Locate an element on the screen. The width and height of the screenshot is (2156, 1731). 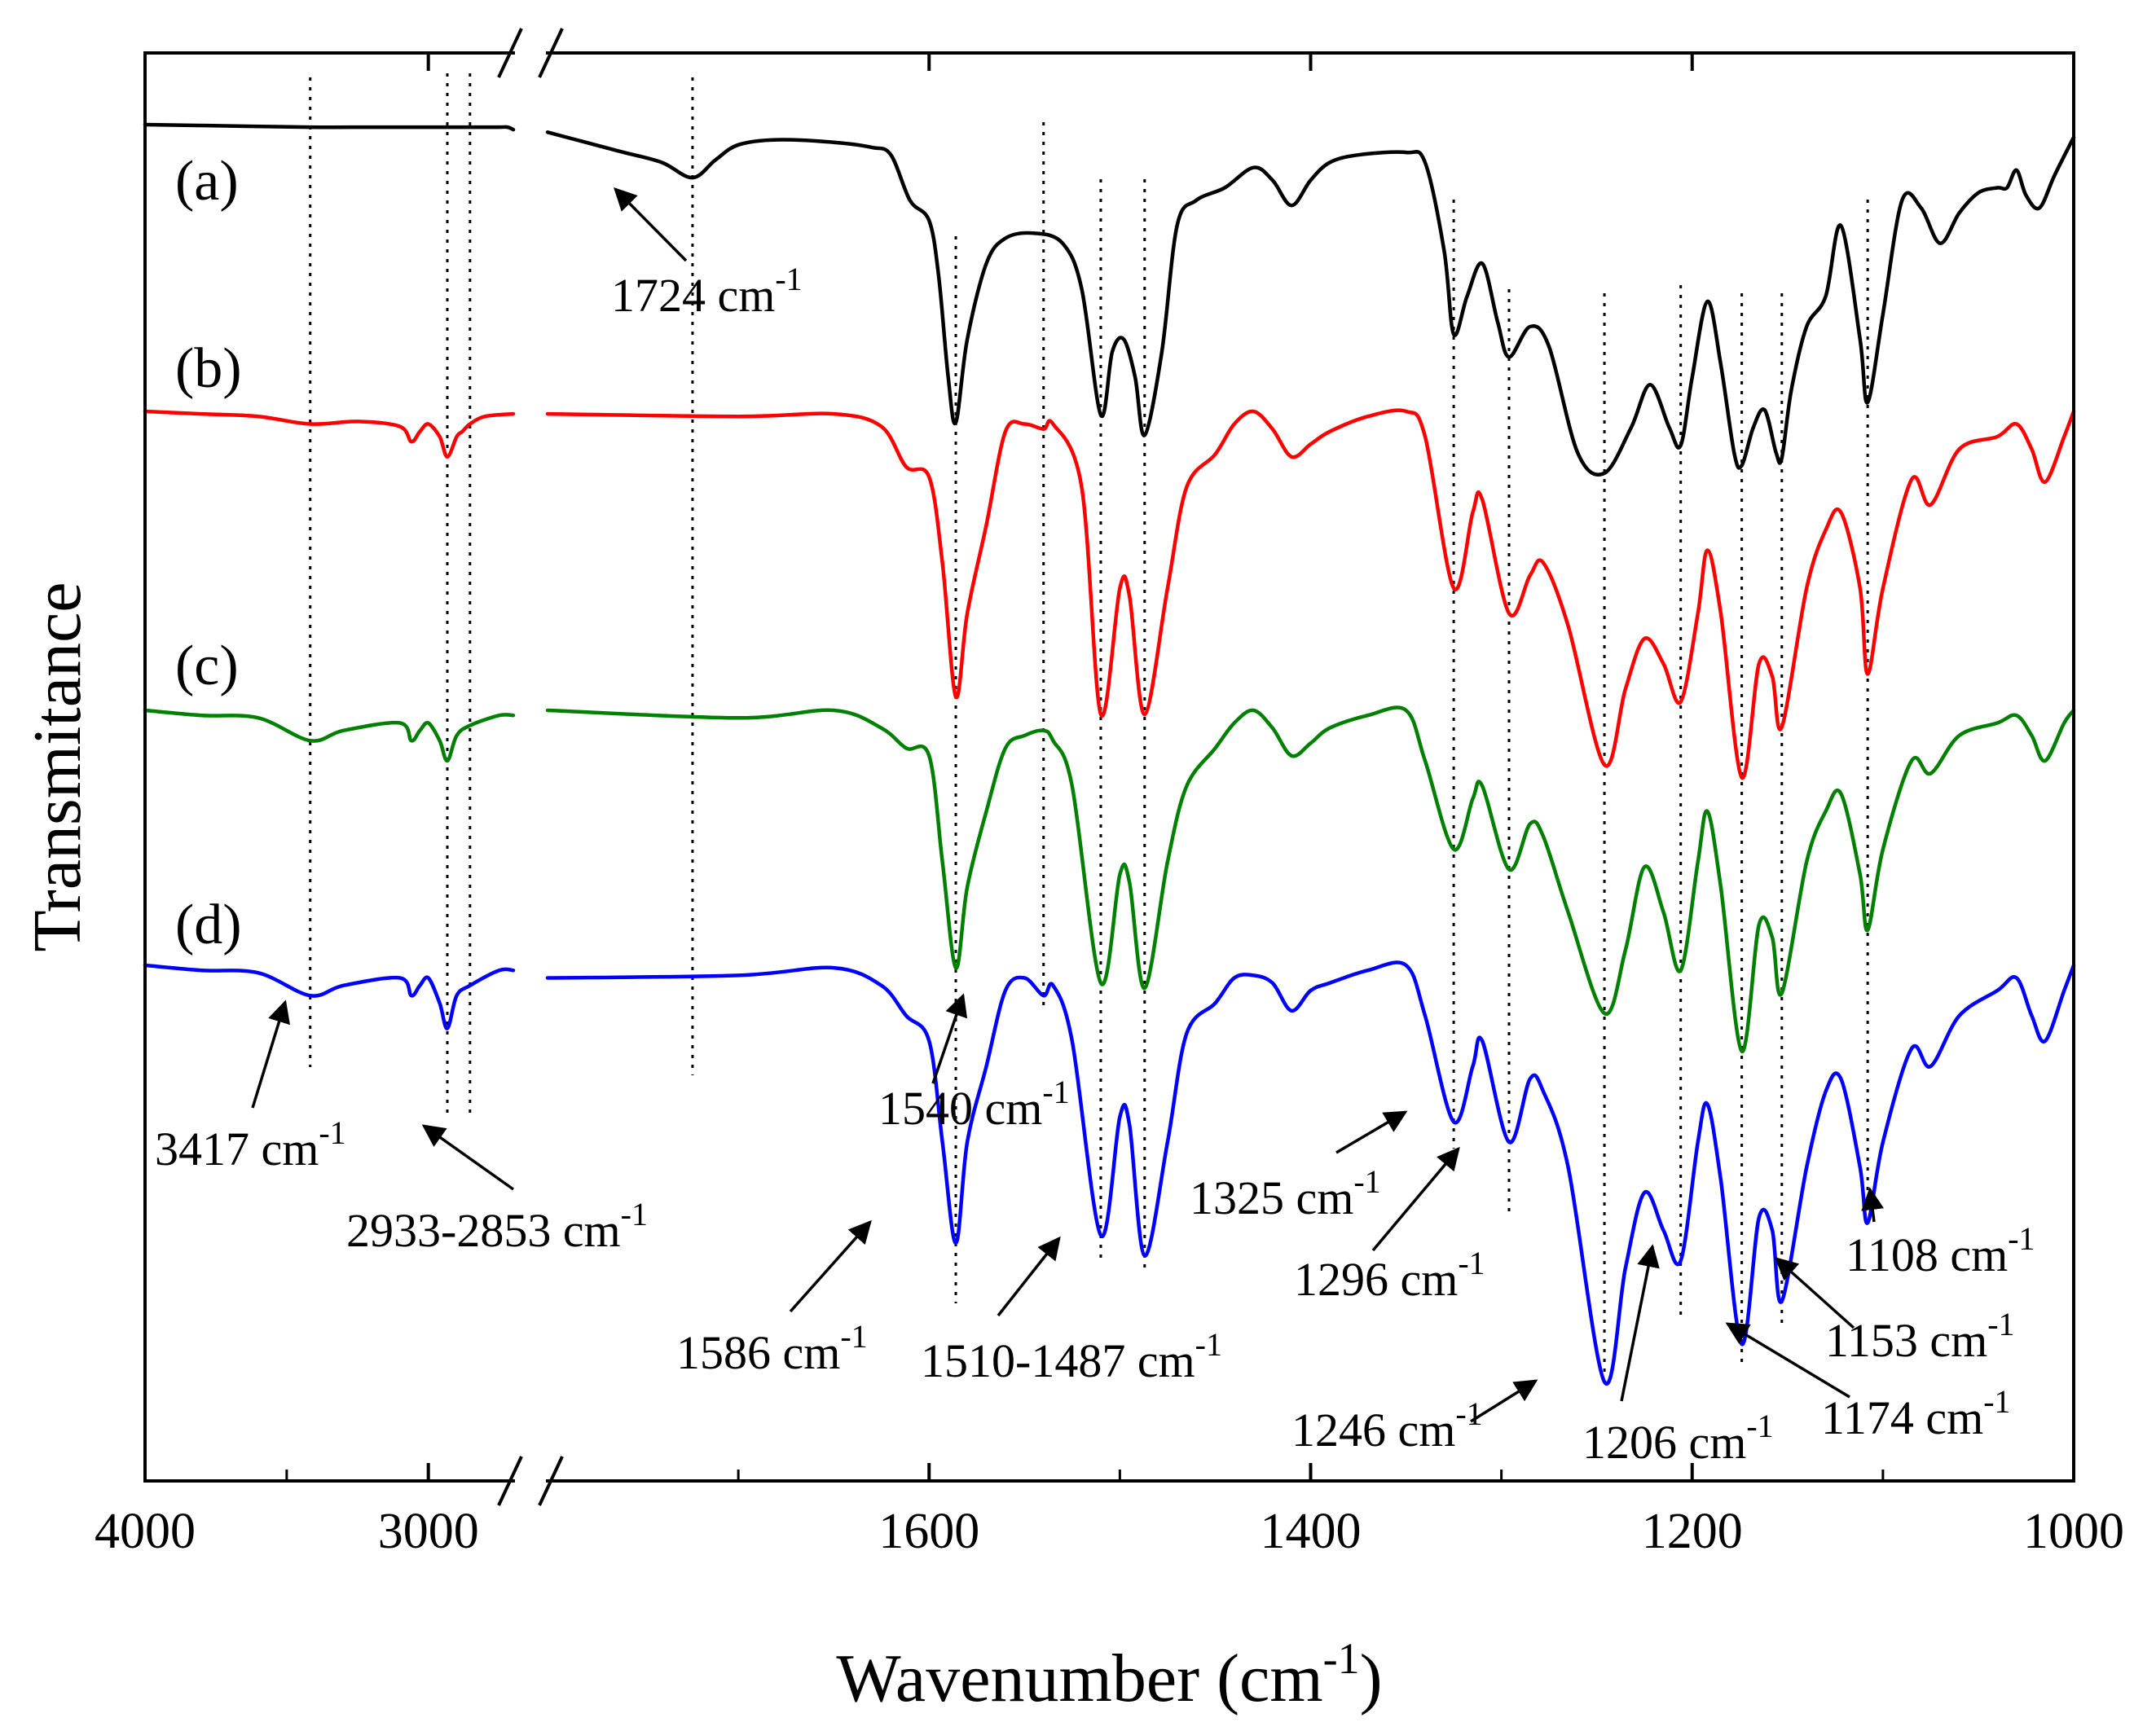
annotation-label-1586: 1586 cm-1 is located at coordinates (772, 1348).